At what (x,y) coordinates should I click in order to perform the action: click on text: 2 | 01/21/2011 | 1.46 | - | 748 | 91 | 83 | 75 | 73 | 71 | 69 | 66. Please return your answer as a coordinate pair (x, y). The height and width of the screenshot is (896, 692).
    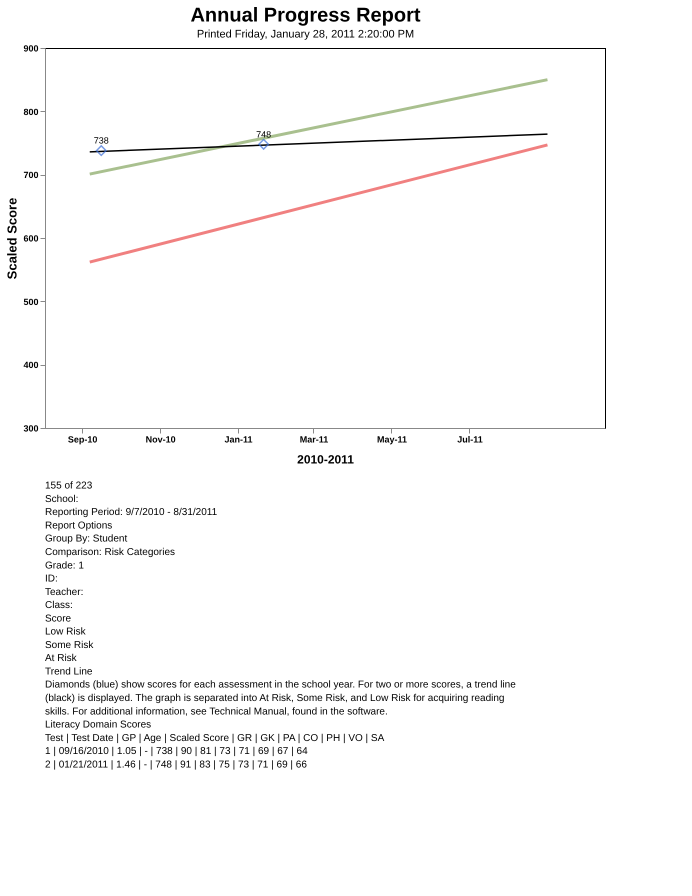
    Looking at the image, I should click on (176, 764).